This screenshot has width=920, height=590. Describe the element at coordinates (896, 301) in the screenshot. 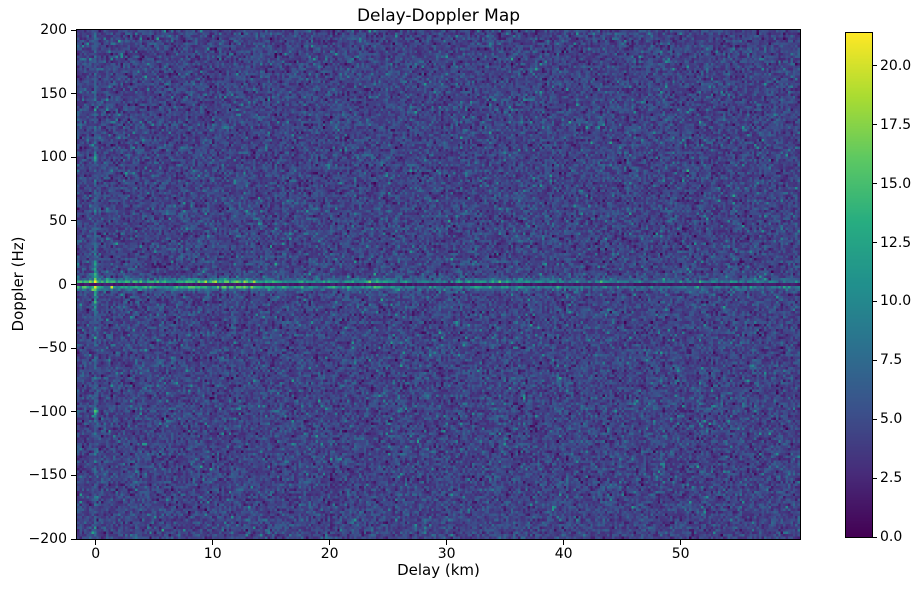

I see `colorbar-tick-label: 10.0` at that location.